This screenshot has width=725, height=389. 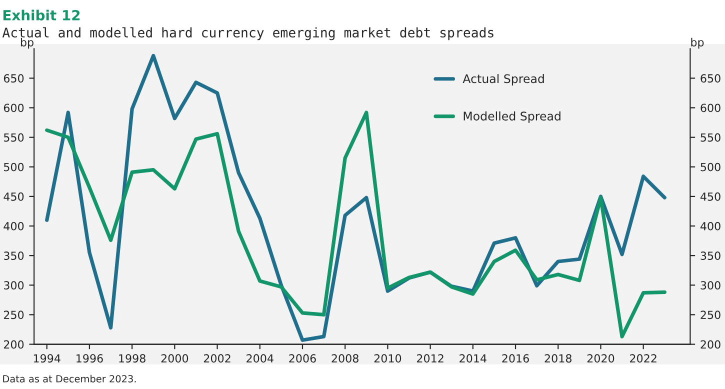 I want to click on x-tick-label: 2002, so click(x=217, y=358).